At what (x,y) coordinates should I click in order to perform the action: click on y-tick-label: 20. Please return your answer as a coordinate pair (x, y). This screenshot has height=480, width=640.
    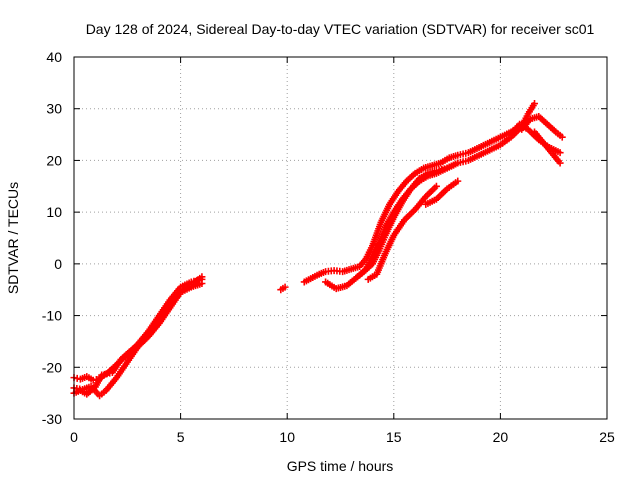
    Looking at the image, I should click on (54, 160).